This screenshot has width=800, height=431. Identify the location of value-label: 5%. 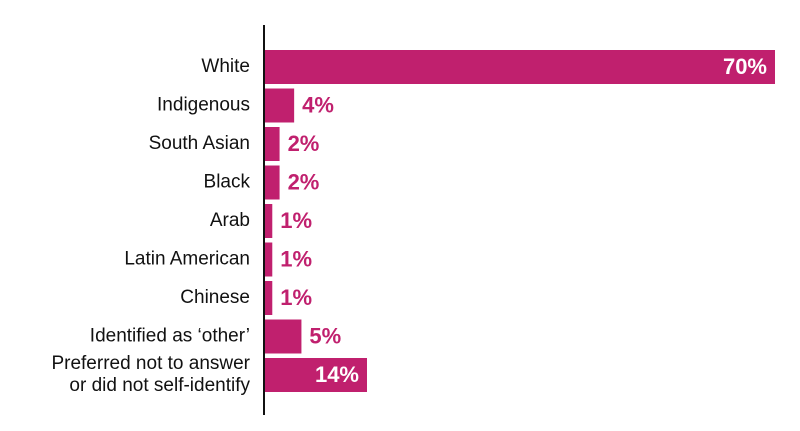
(325, 335).